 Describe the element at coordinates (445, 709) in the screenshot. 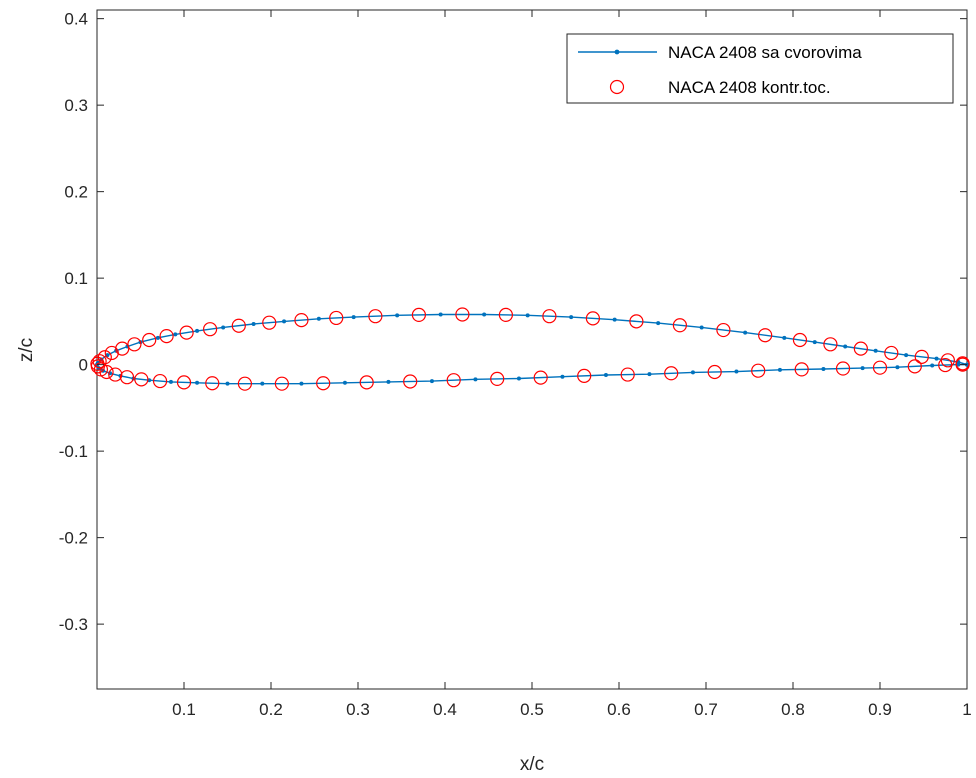

I see `x-tick-label: 0.4` at that location.